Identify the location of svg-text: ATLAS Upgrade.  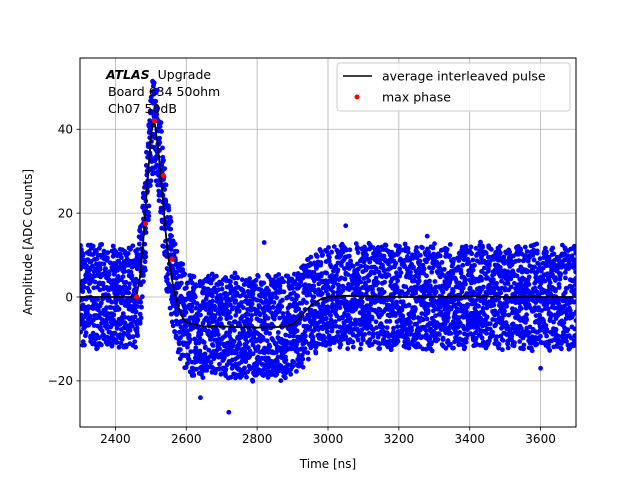
(158, 74).